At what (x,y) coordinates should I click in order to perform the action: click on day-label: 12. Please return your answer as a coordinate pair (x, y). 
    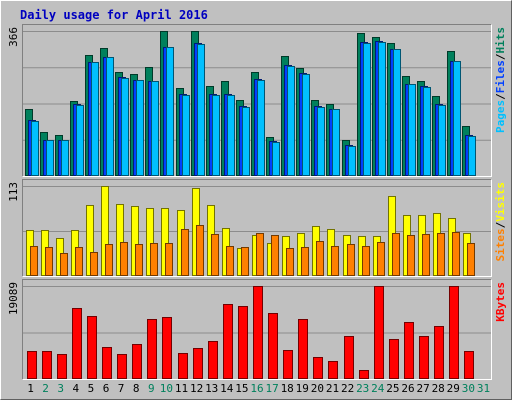
    Looking at the image, I should click on (196, 388).